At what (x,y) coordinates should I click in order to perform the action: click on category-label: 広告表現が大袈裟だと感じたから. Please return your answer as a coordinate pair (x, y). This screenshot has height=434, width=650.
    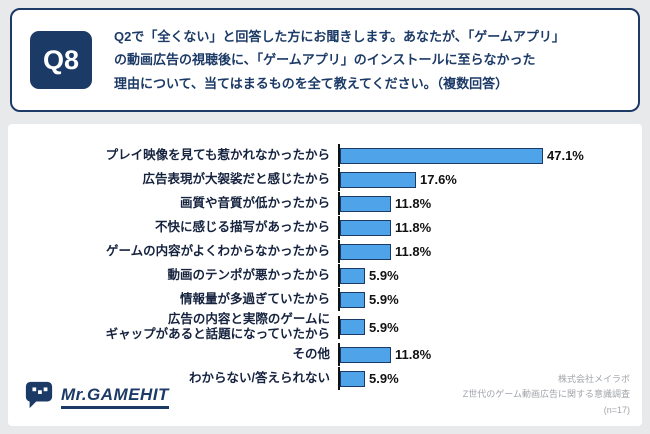
    Looking at the image, I should click on (236, 179).